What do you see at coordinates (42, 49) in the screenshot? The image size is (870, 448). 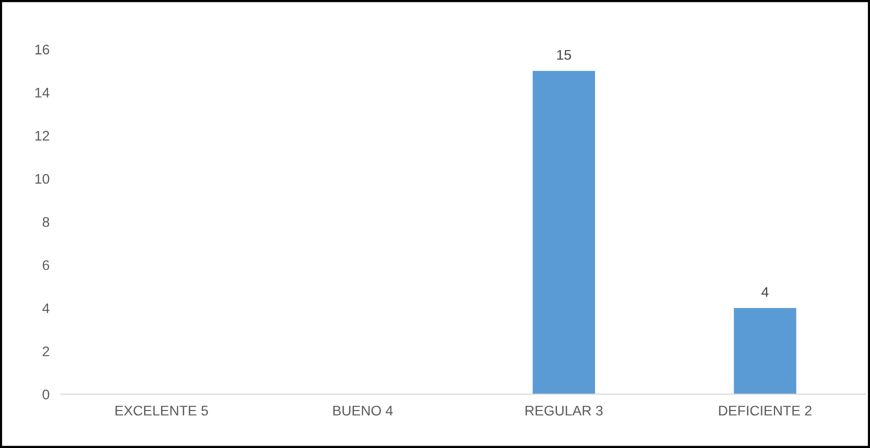 I see `y-tick-label: 16` at bounding box center [42, 49].